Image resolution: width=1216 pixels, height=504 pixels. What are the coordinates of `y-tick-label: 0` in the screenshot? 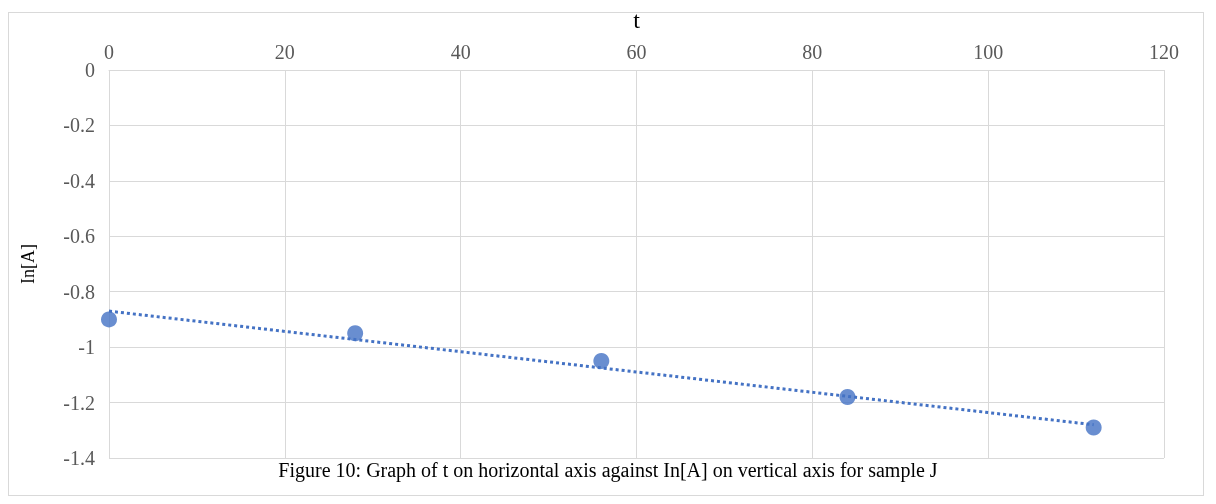 It's located at (90, 70).